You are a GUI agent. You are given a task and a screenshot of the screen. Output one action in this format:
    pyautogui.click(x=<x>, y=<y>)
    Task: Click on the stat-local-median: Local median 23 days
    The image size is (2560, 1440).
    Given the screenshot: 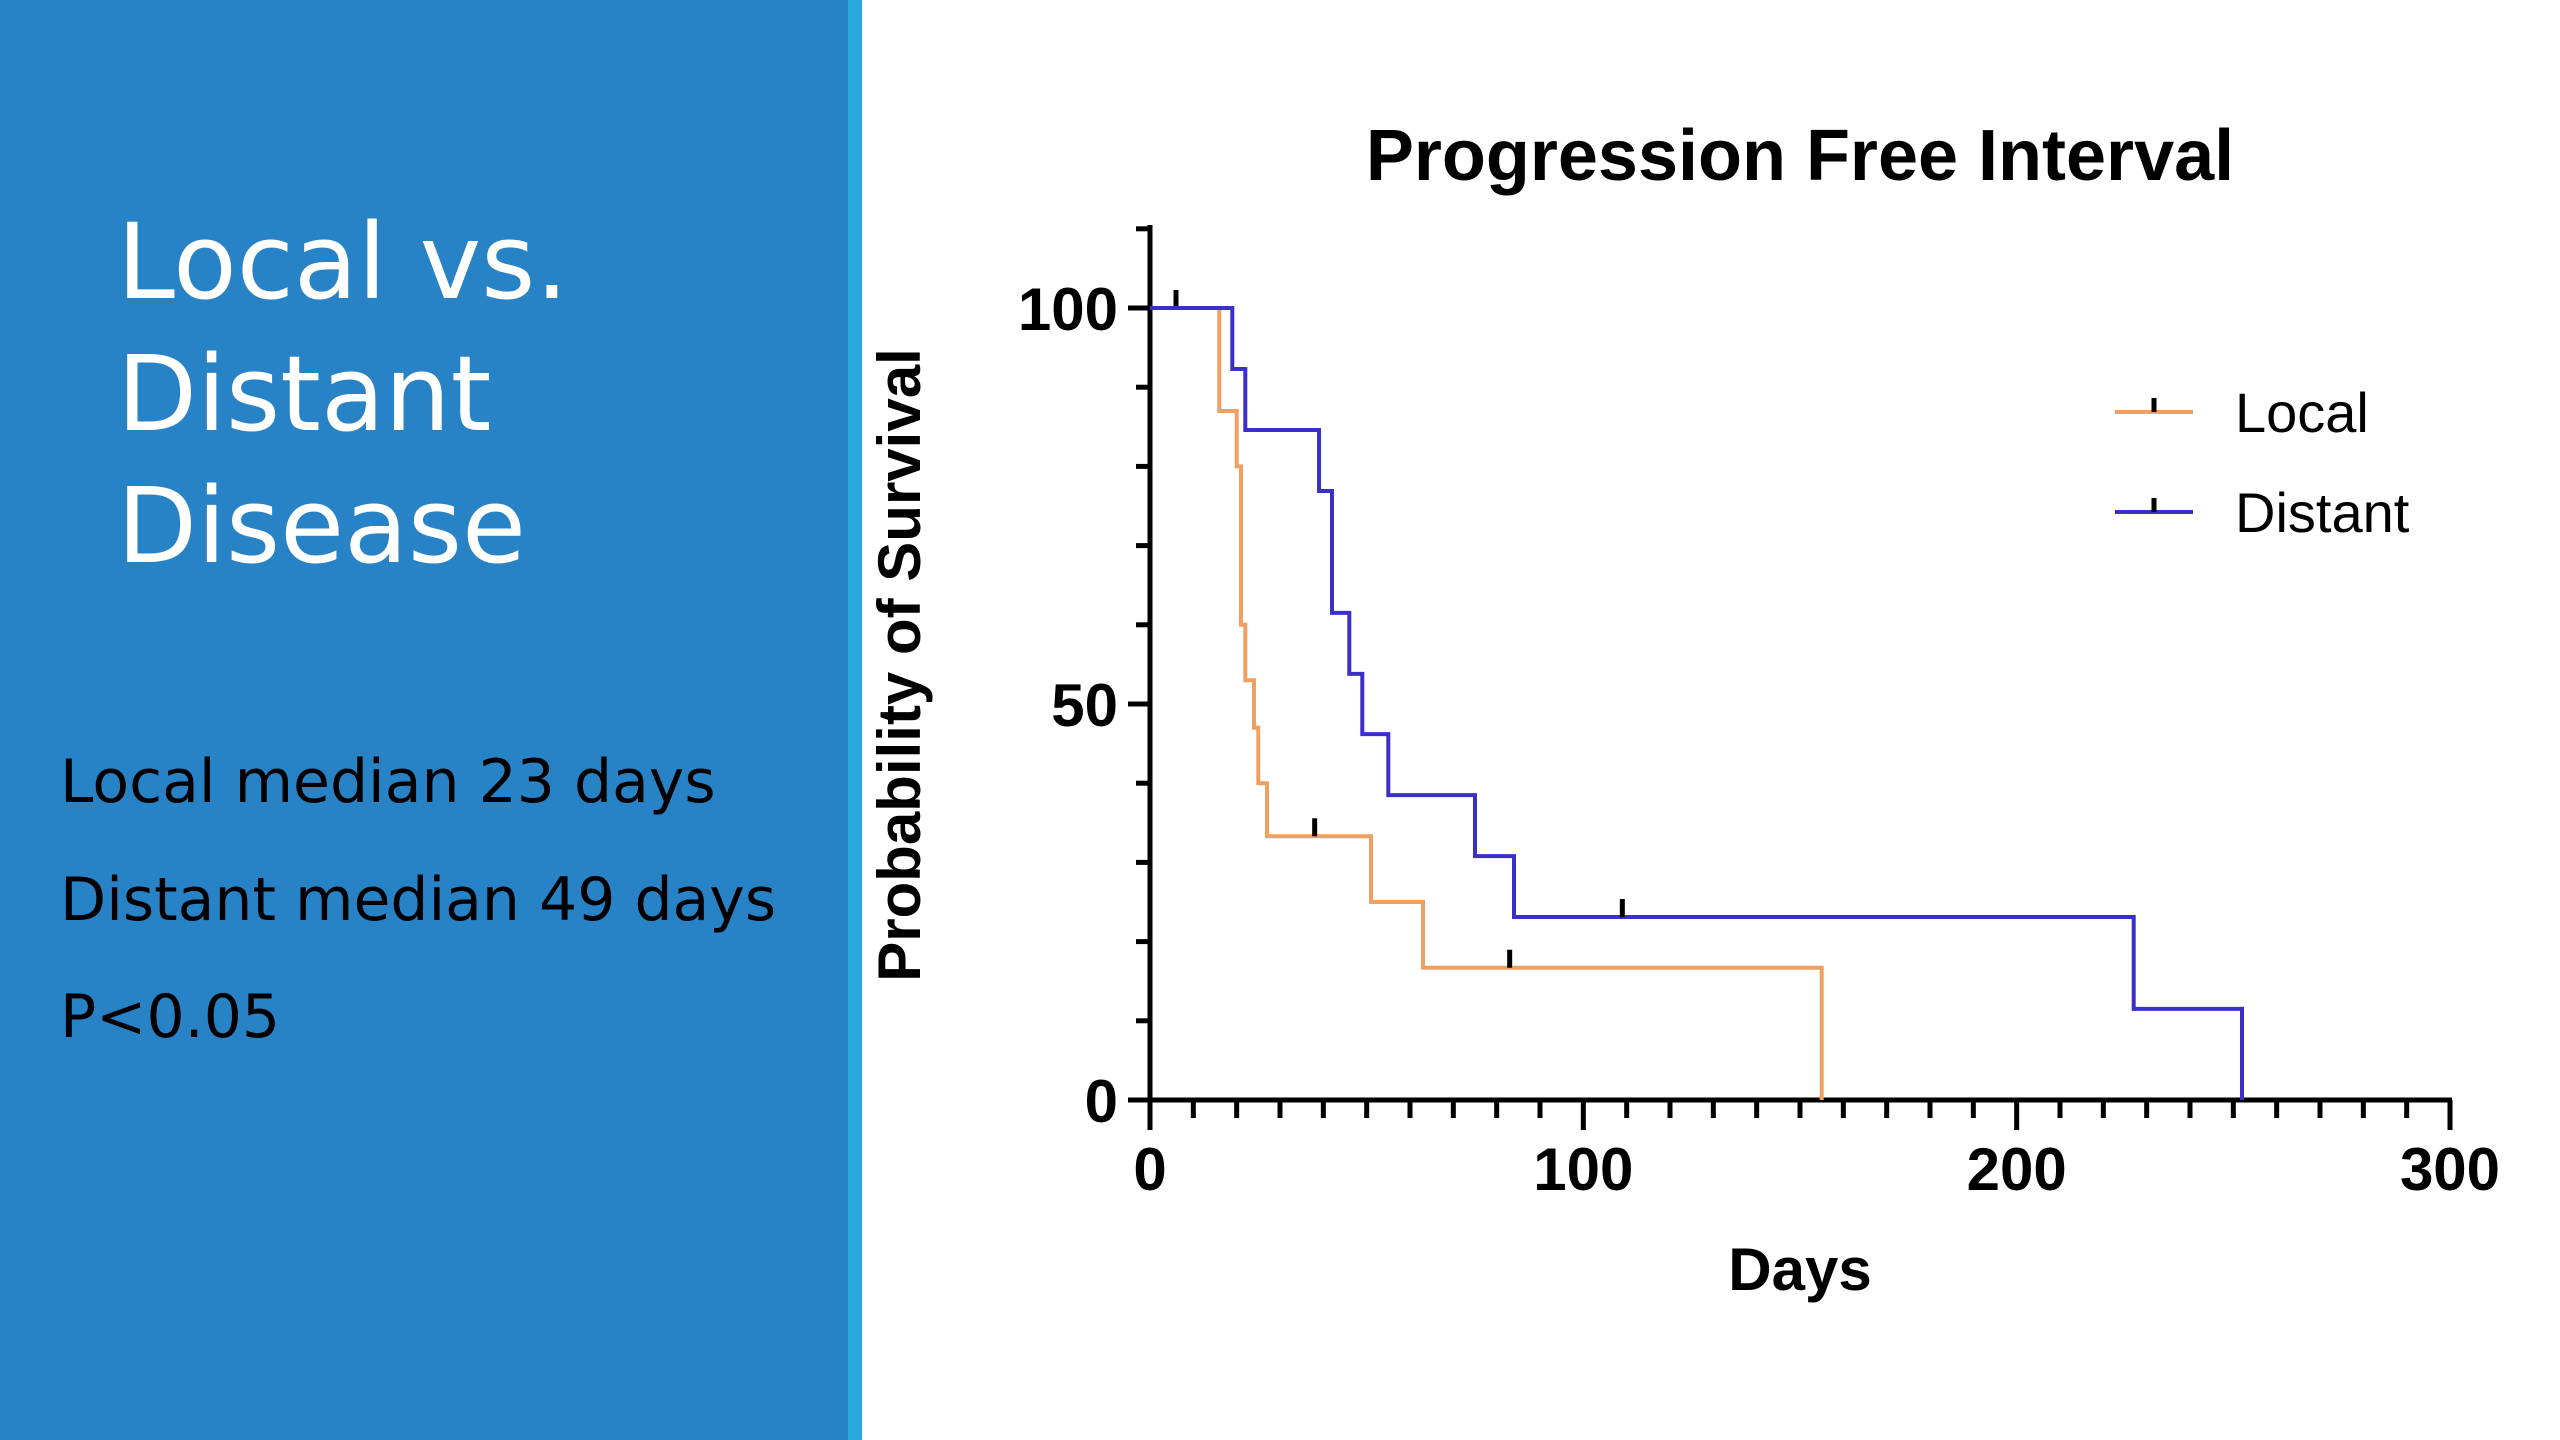 What is the action you would take?
    pyautogui.click(x=388, y=782)
    